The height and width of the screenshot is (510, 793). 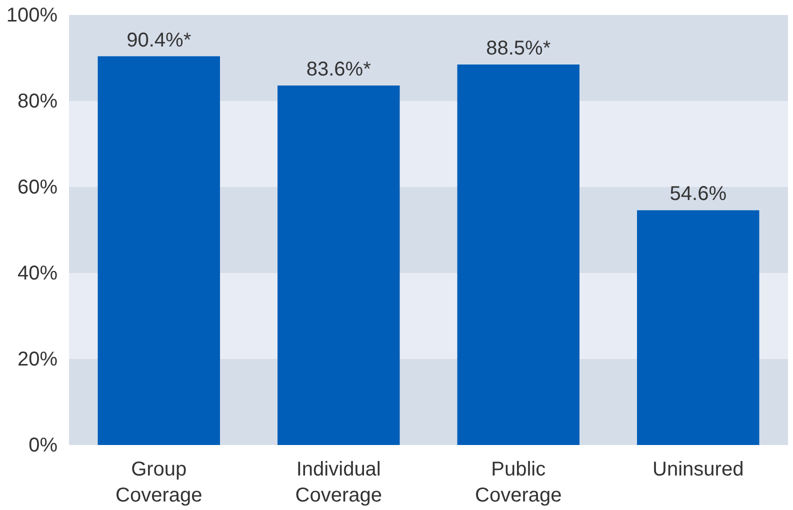 I want to click on x-tick-label: Individual Coverage, so click(x=338, y=482).